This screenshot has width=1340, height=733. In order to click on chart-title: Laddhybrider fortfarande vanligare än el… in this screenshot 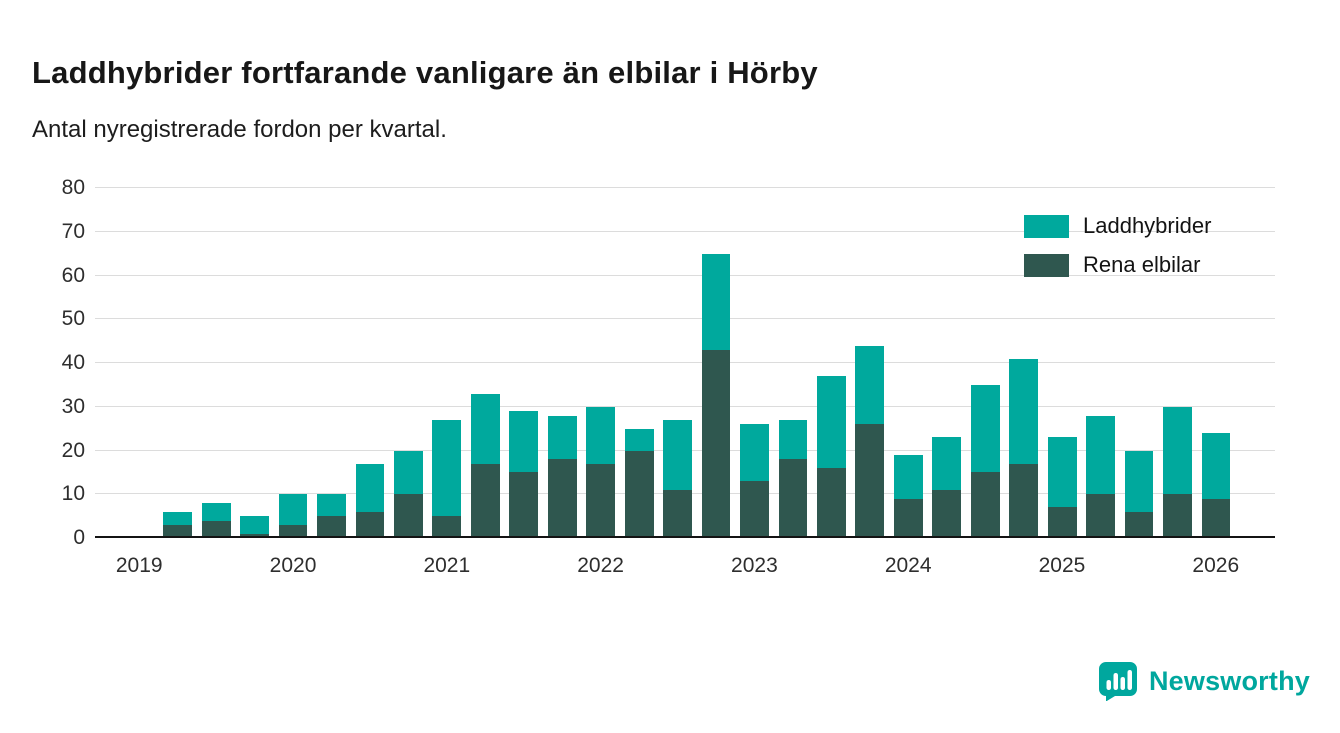, I will do `click(425, 72)`.